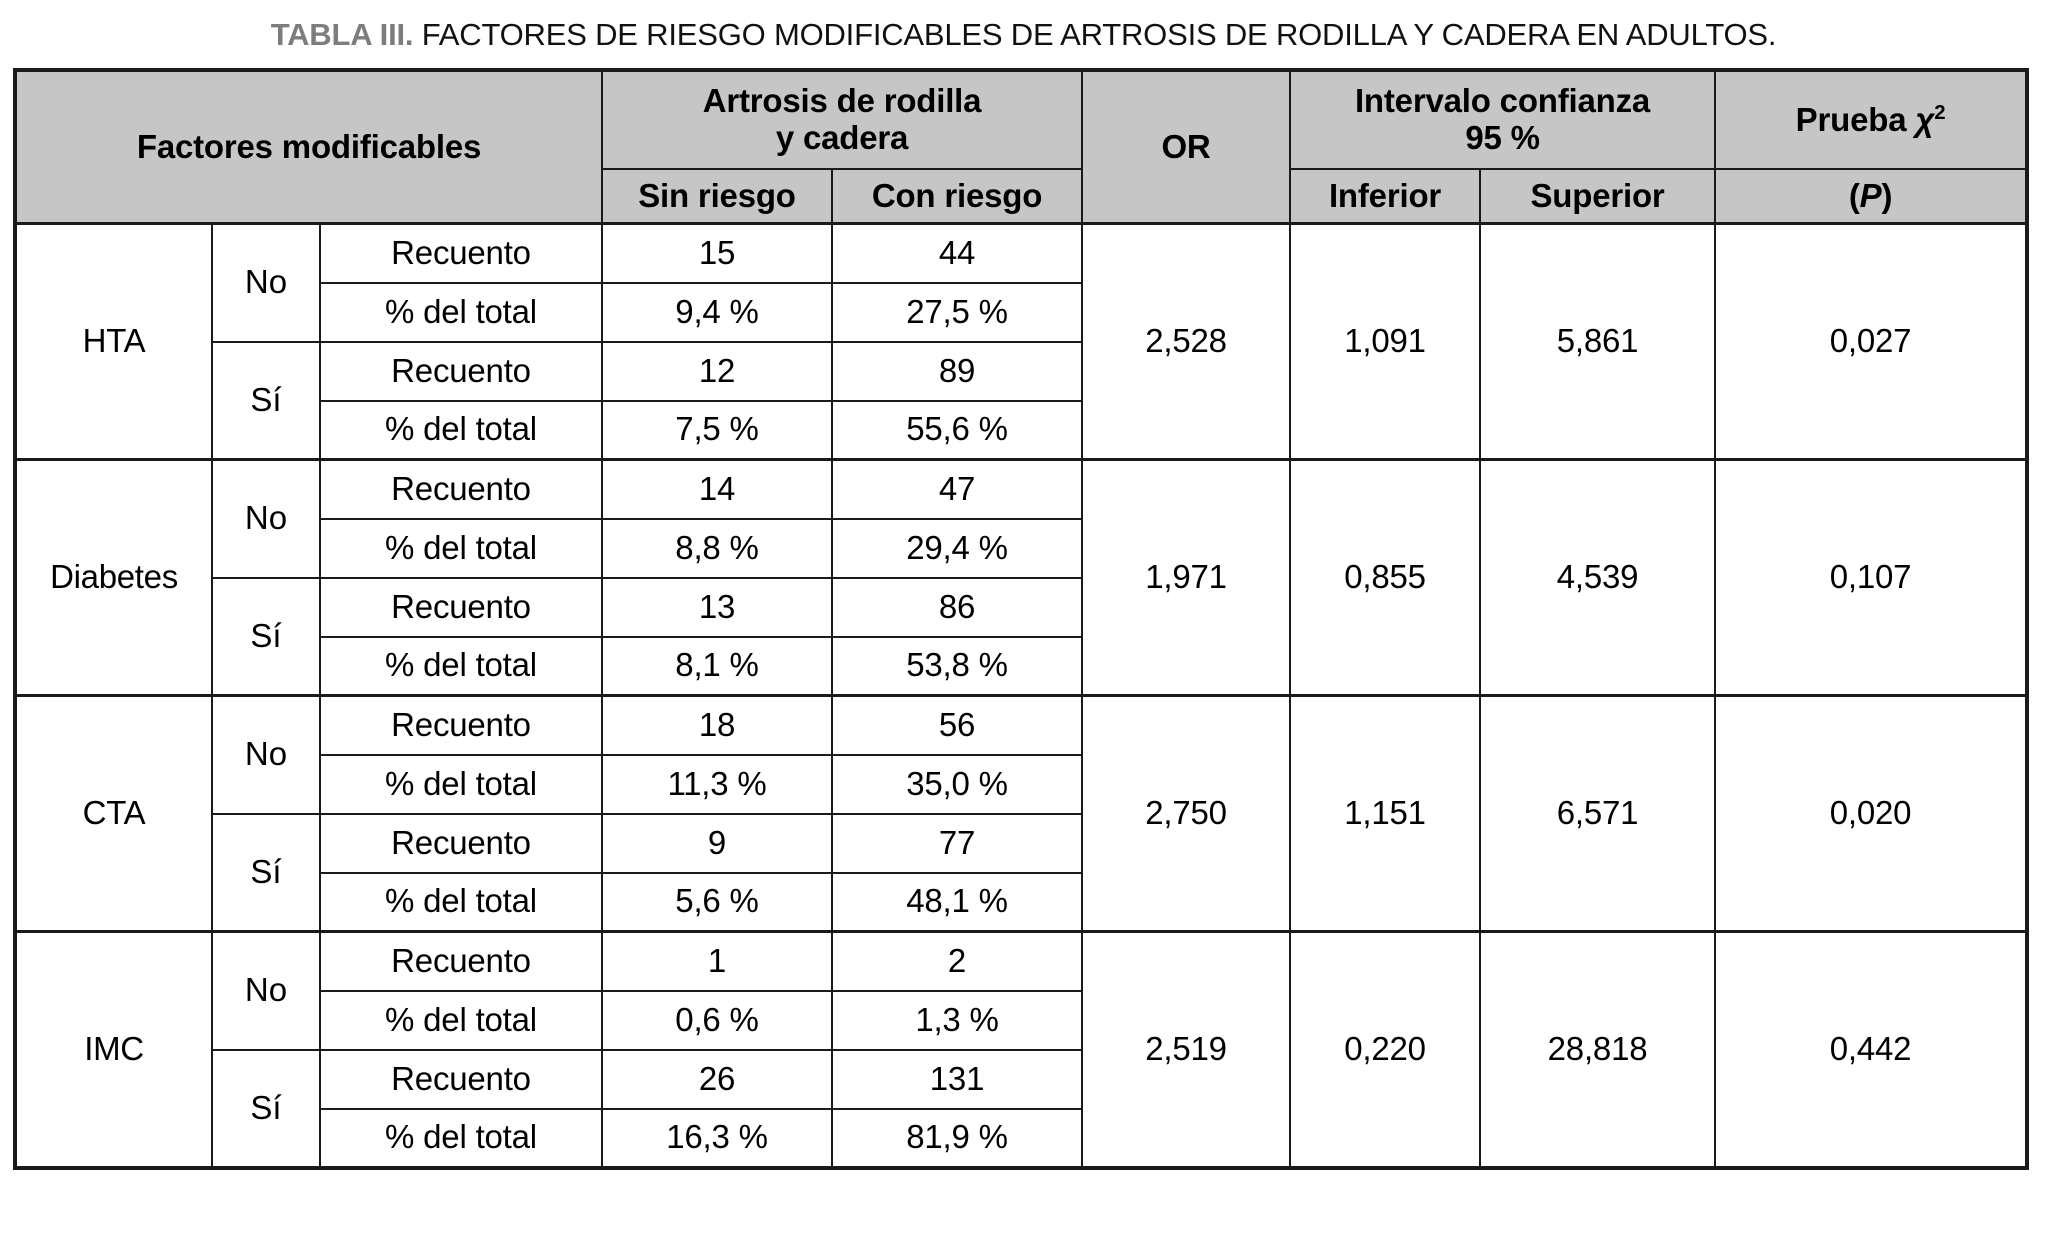  What do you see at coordinates (957, 725) in the screenshot?
I see `value-con-riesgo: 56` at bounding box center [957, 725].